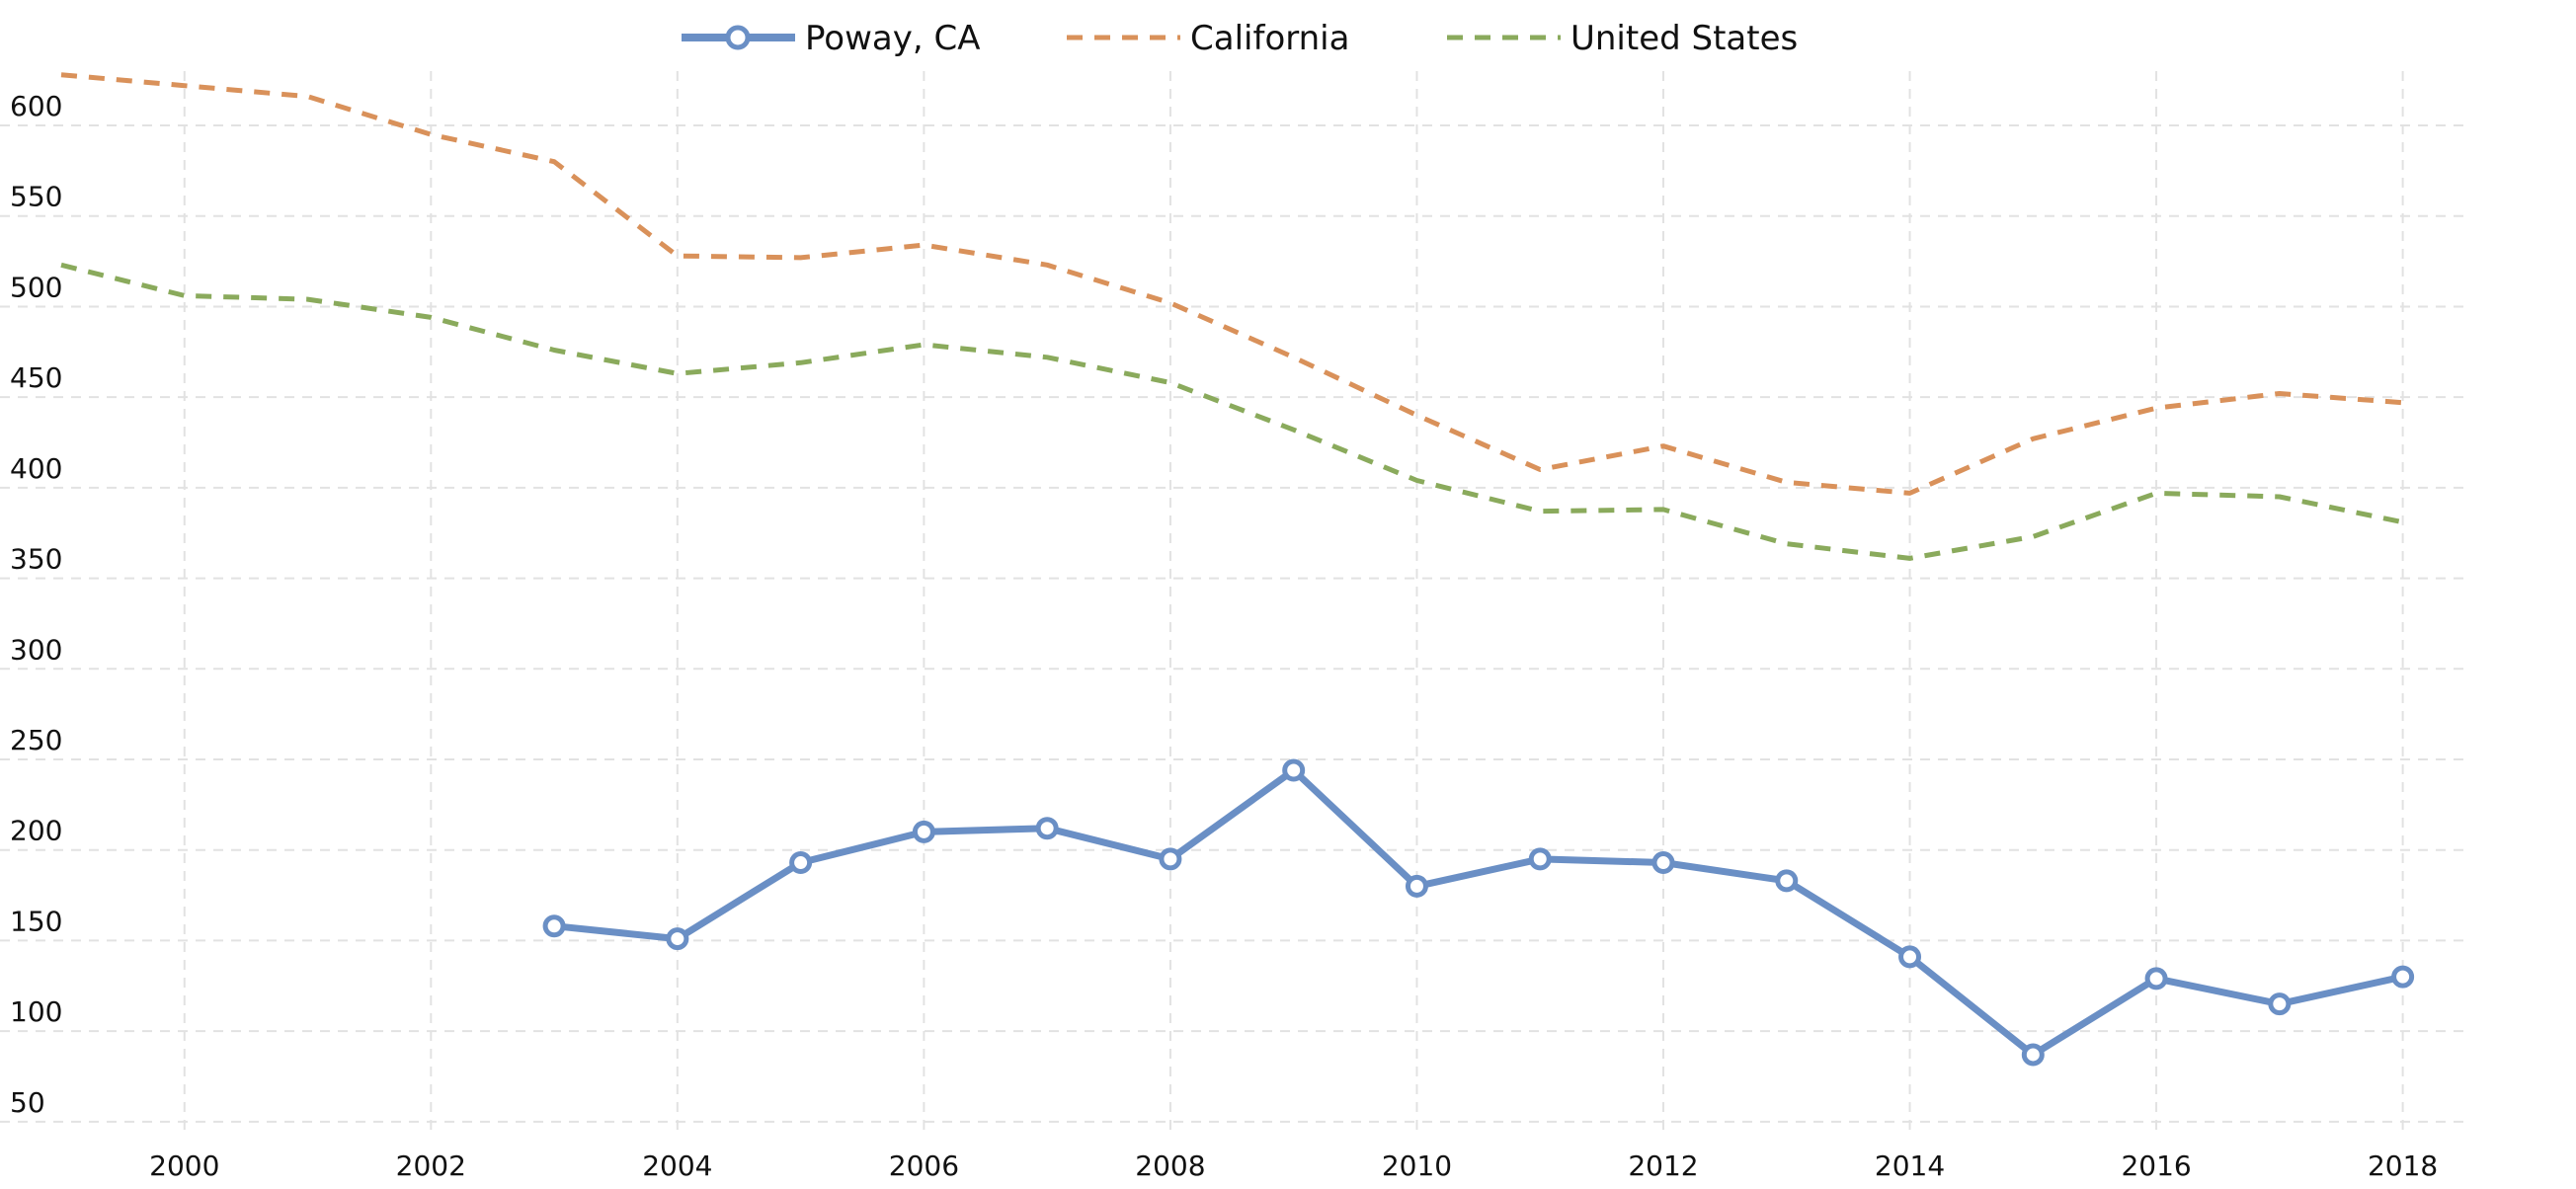 This screenshot has width=2576, height=1189. What do you see at coordinates (36, 559) in the screenshot?
I see `y-tick-label: 350` at bounding box center [36, 559].